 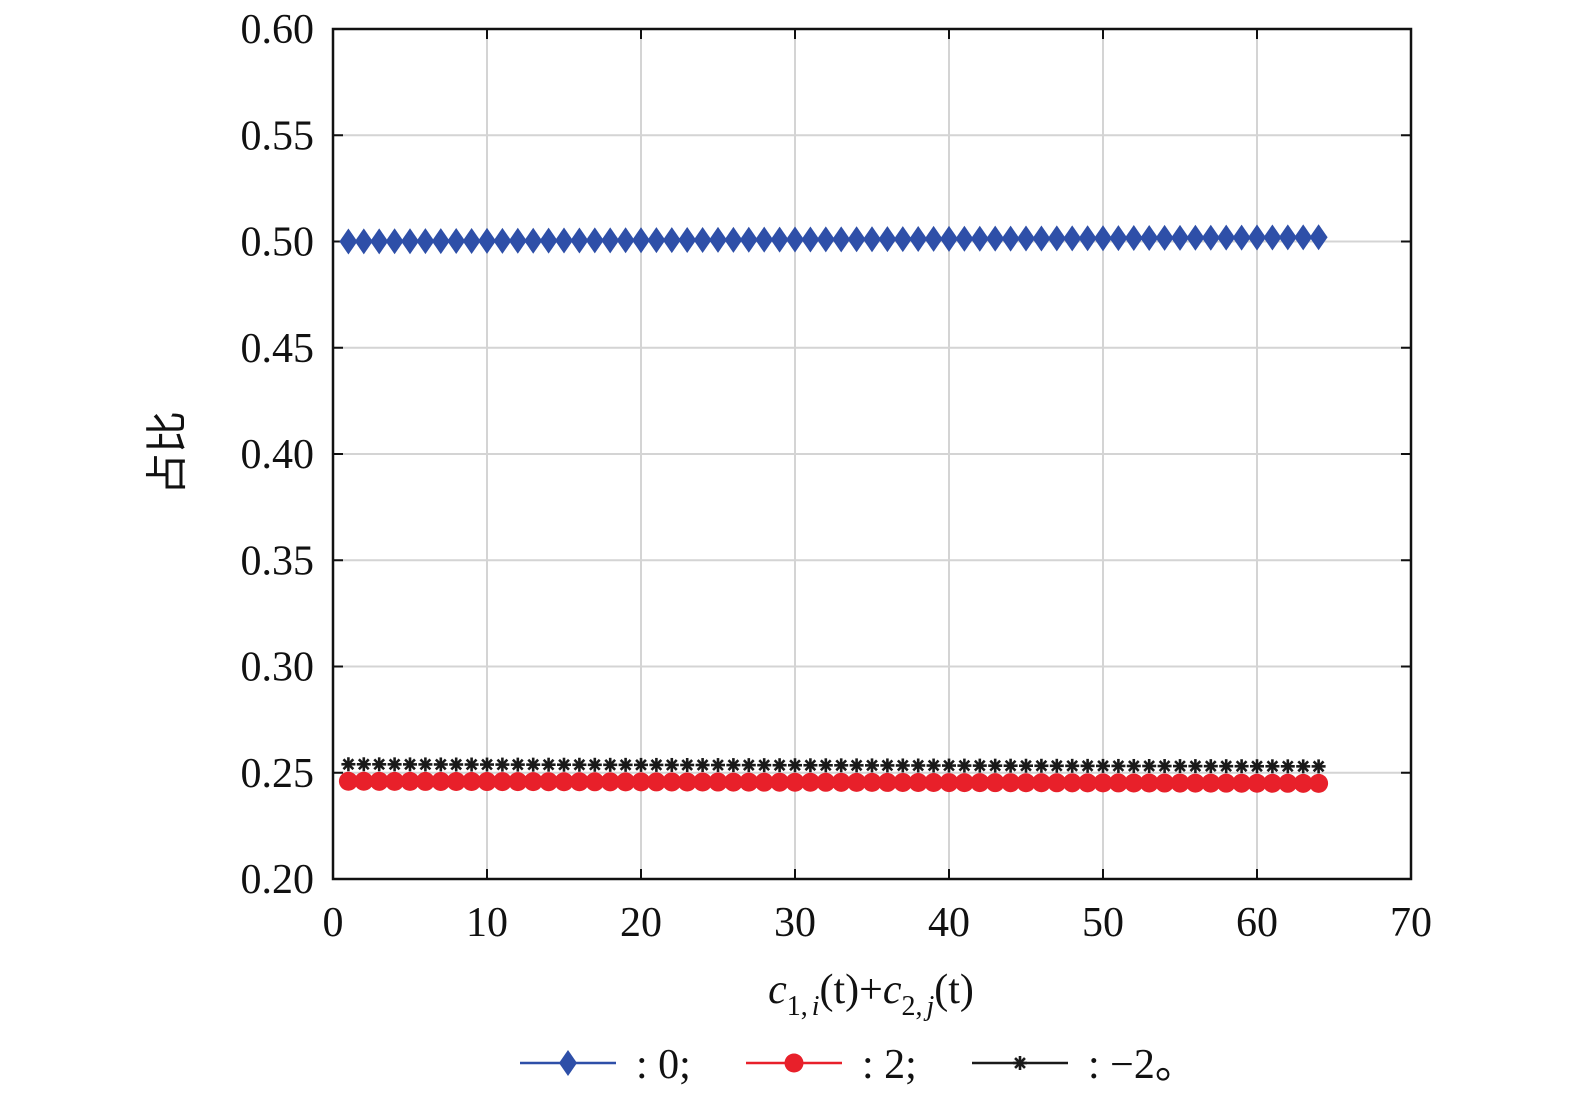 I want to click on x-label-t1: (t)+, so click(x=851, y=990).